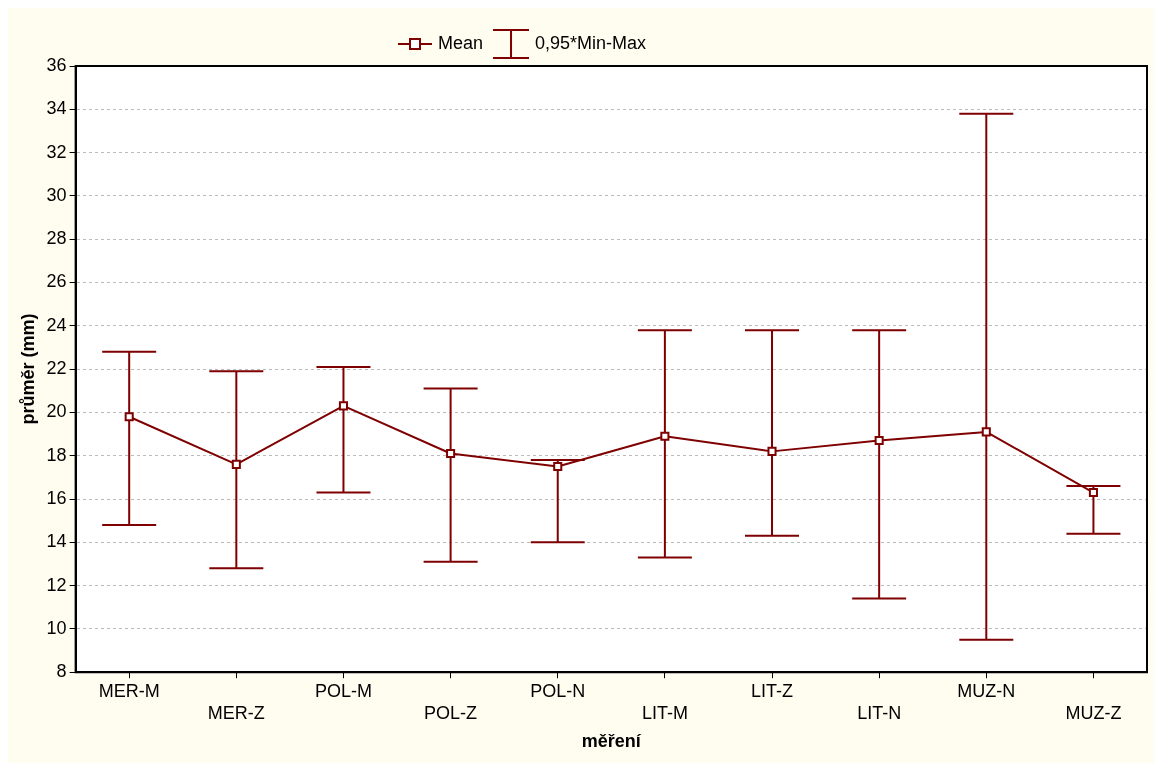  I want to click on y-tick-label: 28, so click(56, 238).